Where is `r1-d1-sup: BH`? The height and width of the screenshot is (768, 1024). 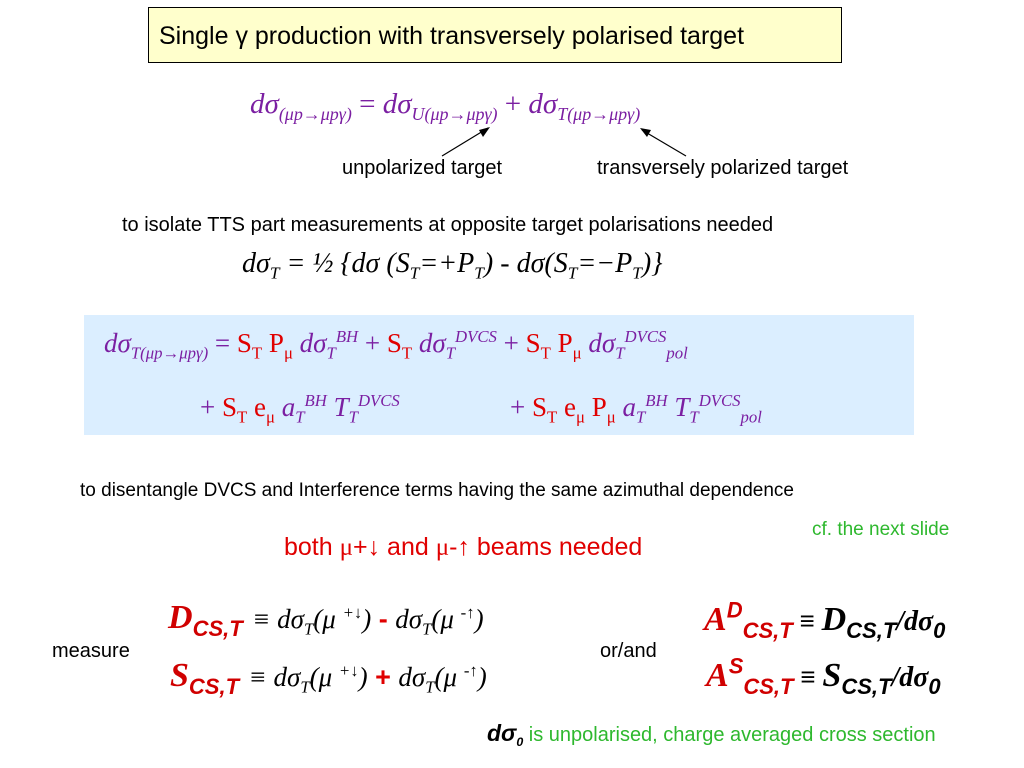
r1-d1-sup: BH is located at coordinates (347, 336).